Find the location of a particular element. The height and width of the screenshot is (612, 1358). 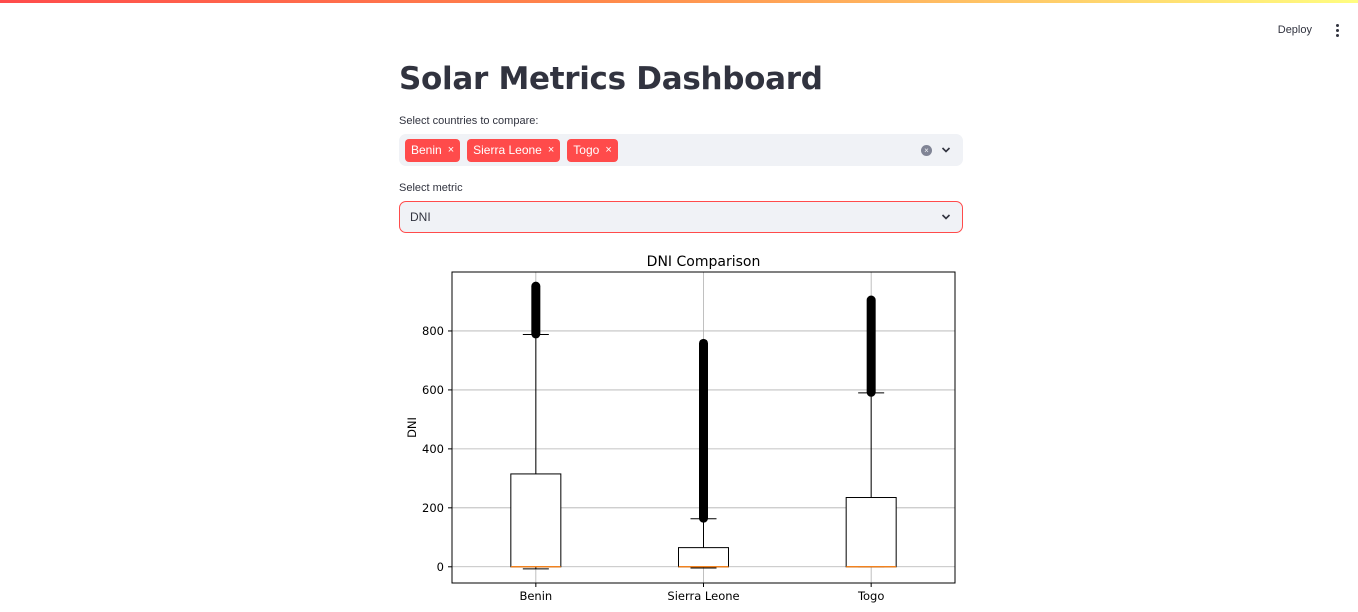

x-tick-label: Benin is located at coordinates (535, 596).